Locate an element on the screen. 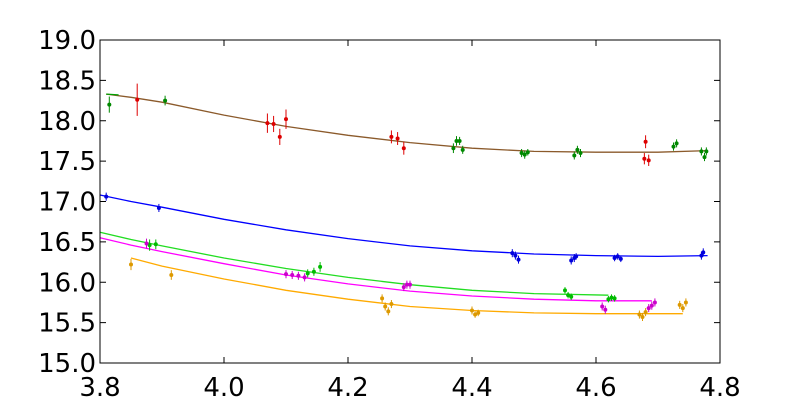 The width and height of the screenshot is (800, 404). y-tick-label: 15.5 is located at coordinates (67, 324).